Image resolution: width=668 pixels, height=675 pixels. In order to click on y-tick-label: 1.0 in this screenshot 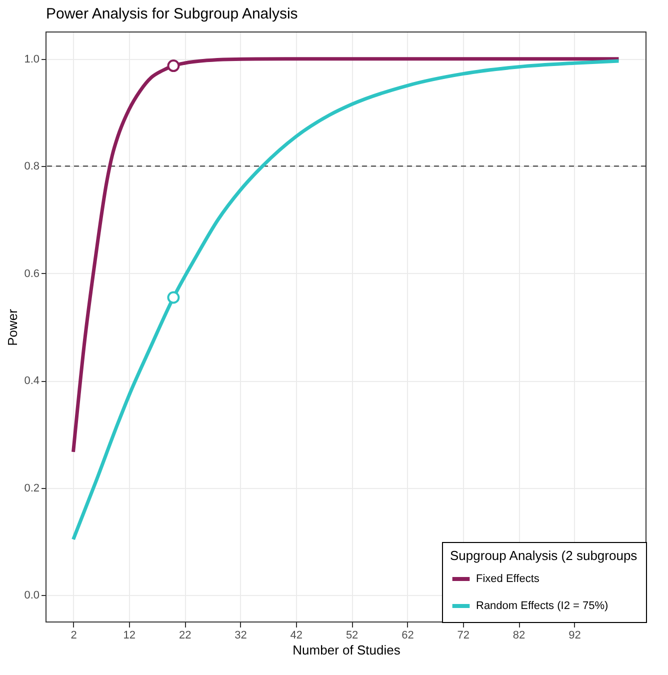, I will do `click(32, 59)`.